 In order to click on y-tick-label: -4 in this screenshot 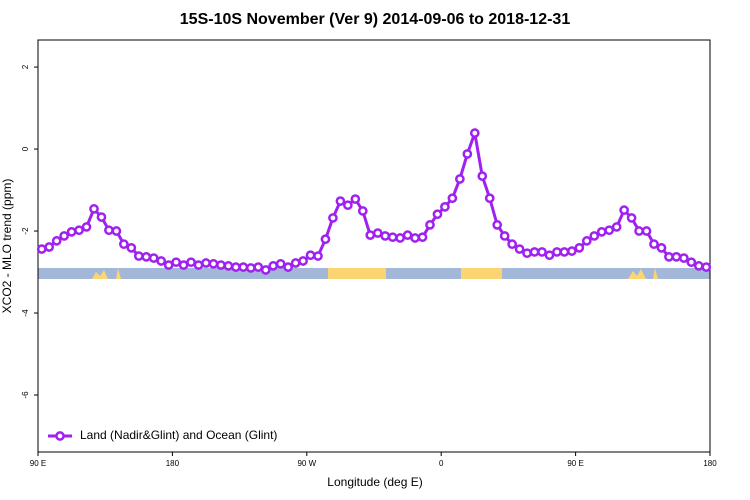, I will do `click(25, 313)`.